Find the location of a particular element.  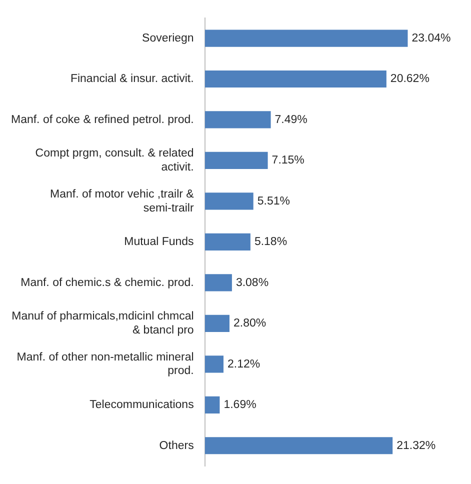

data-label: 7.49% is located at coordinates (291, 120).